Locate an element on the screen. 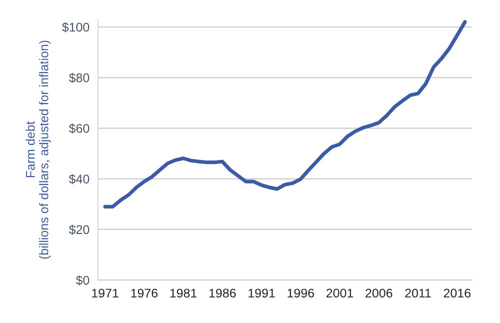 This screenshot has width=500, height=323. x-tick-label: 1976 is located at coordinates (144, 293).